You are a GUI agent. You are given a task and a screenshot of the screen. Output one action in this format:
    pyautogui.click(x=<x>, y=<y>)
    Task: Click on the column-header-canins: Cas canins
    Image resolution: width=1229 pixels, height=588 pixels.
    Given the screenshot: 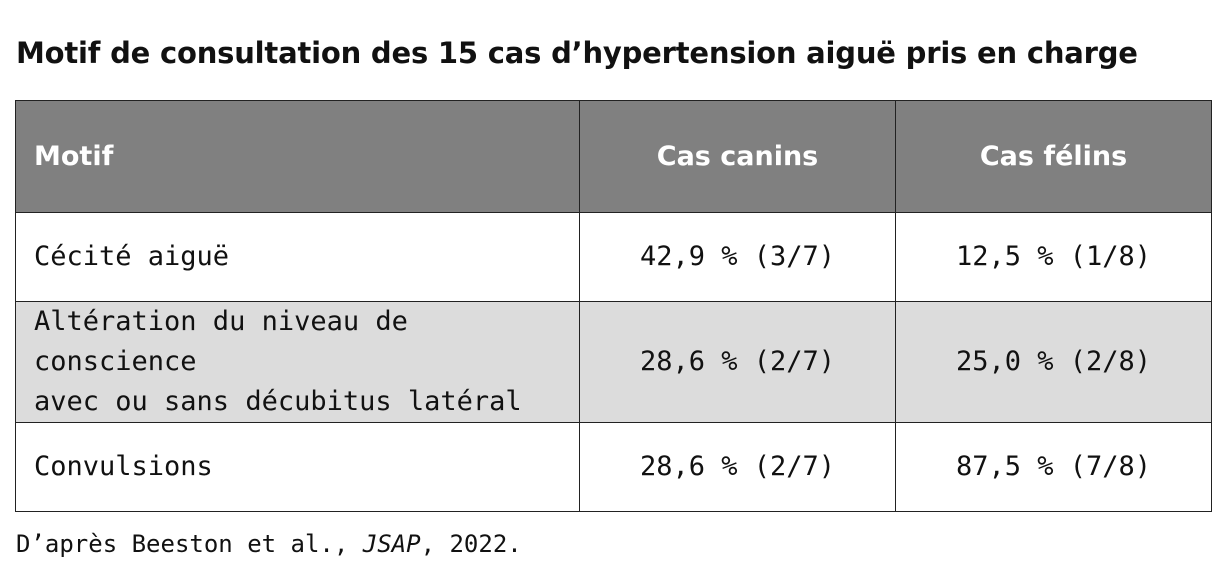 What is the action you would take?
    pyautogui.click(x=737, y=156)
    